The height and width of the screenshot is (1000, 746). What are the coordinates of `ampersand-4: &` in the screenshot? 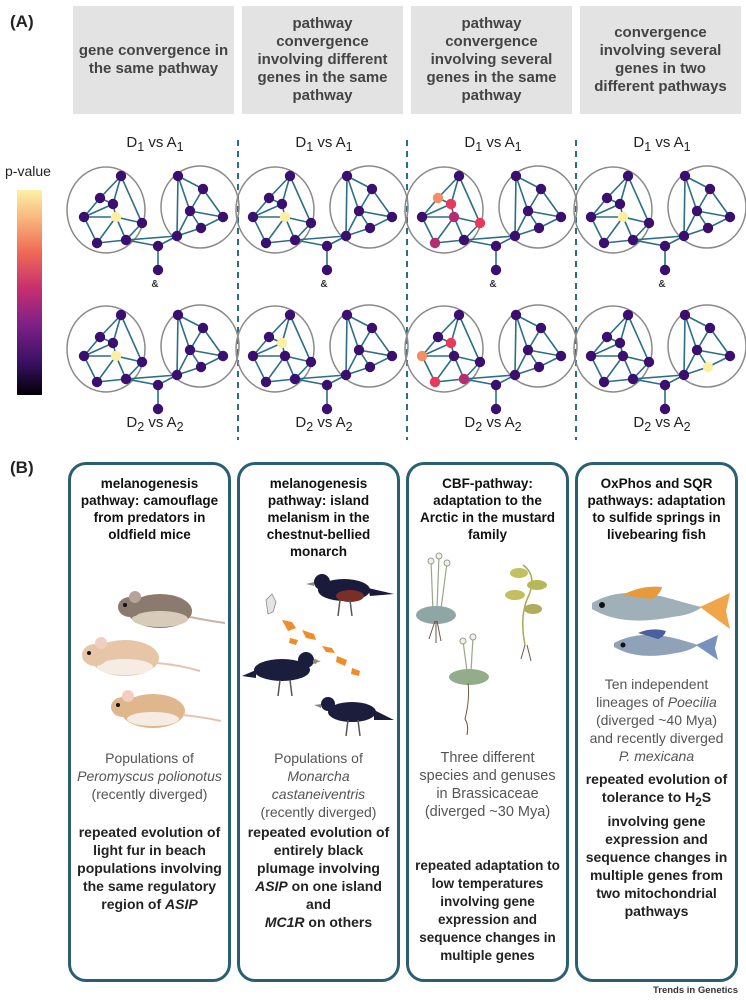 It's located at (662, 284).